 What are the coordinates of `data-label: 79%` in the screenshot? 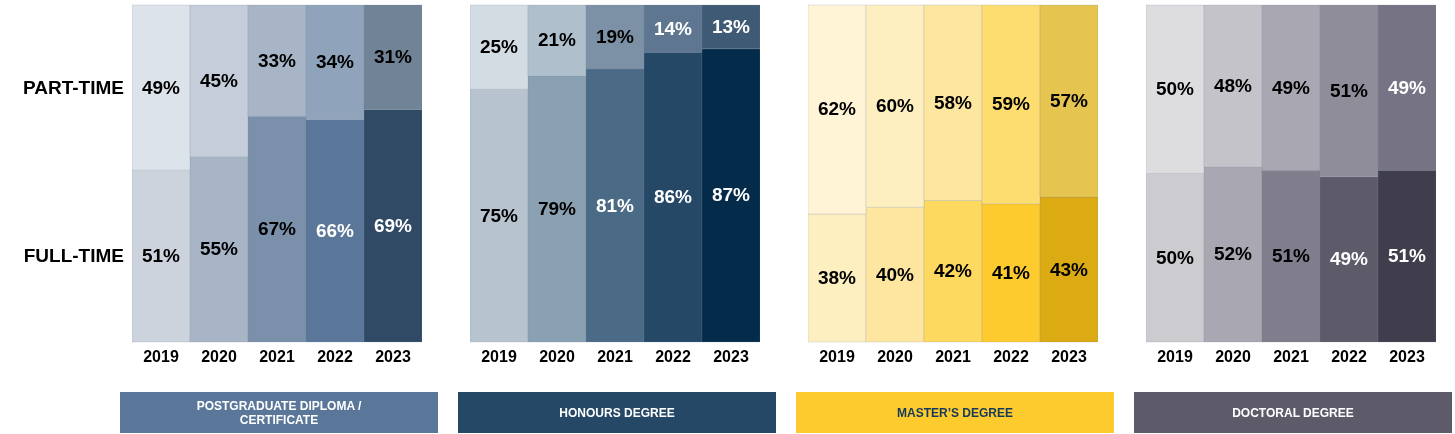 It's located at (557, 208).